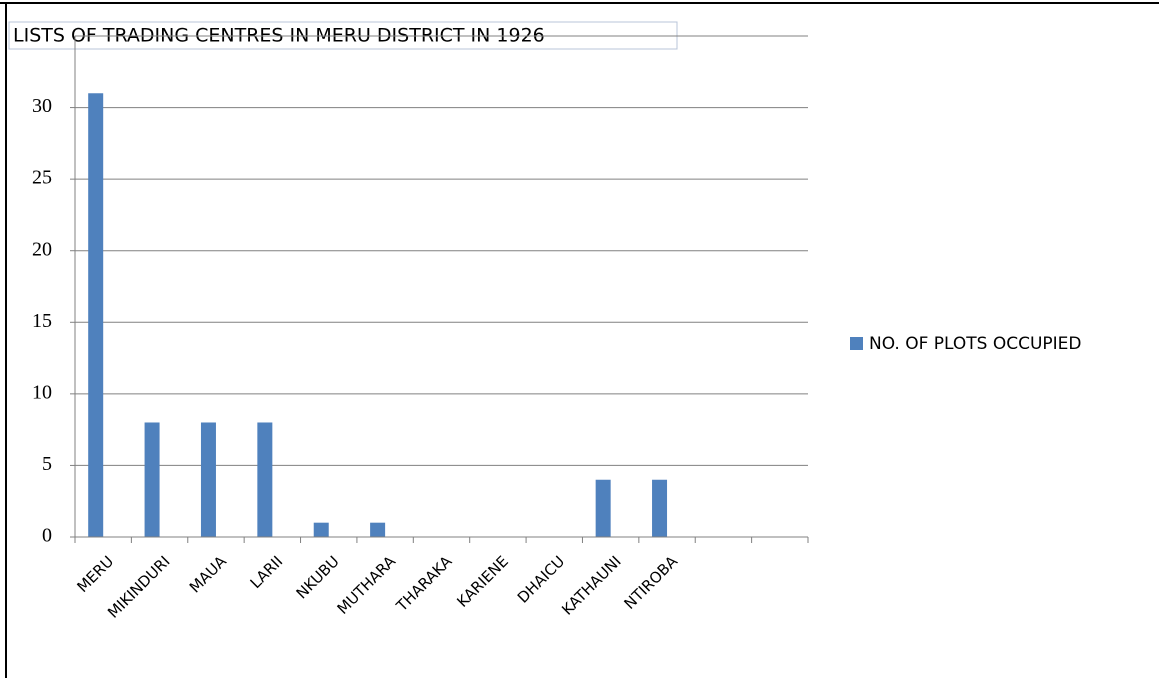  Describe the element at coordinates (975, 344) in the screenshot. I see `legend-label: NO. OF PLOTS OCCUPIED` at that location.